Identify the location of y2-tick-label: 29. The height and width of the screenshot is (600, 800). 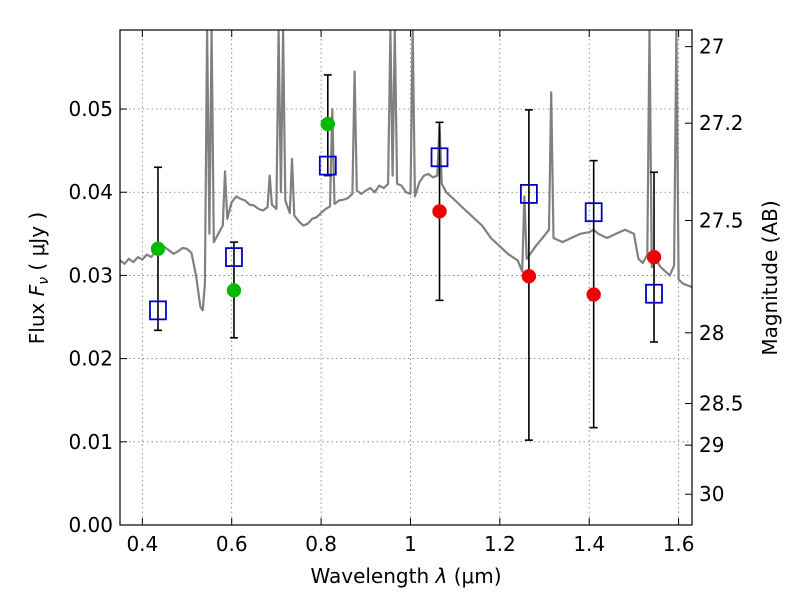
(711, 445).